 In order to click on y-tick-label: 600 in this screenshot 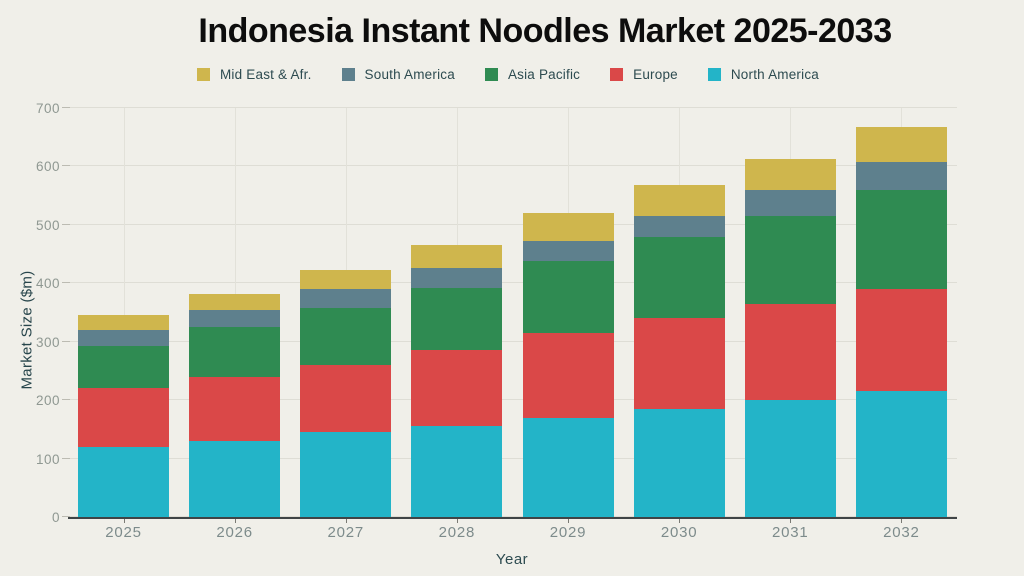, I will do `click(47, 167)`.